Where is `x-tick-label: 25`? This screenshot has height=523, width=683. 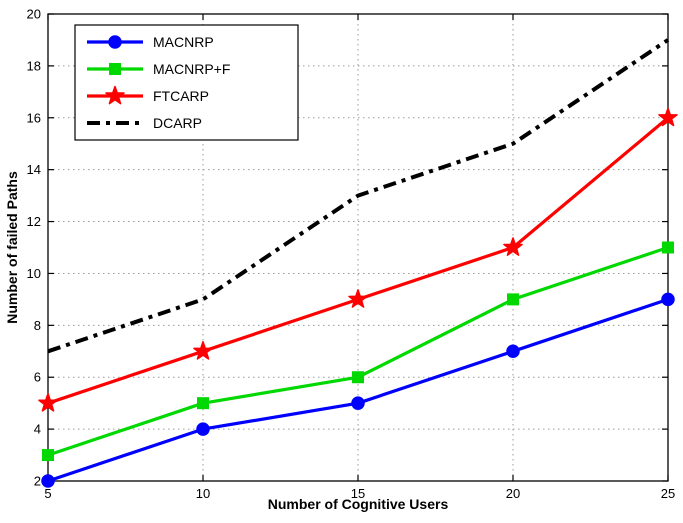
x-tick-label: 25 is located at coordinates (668, 493).